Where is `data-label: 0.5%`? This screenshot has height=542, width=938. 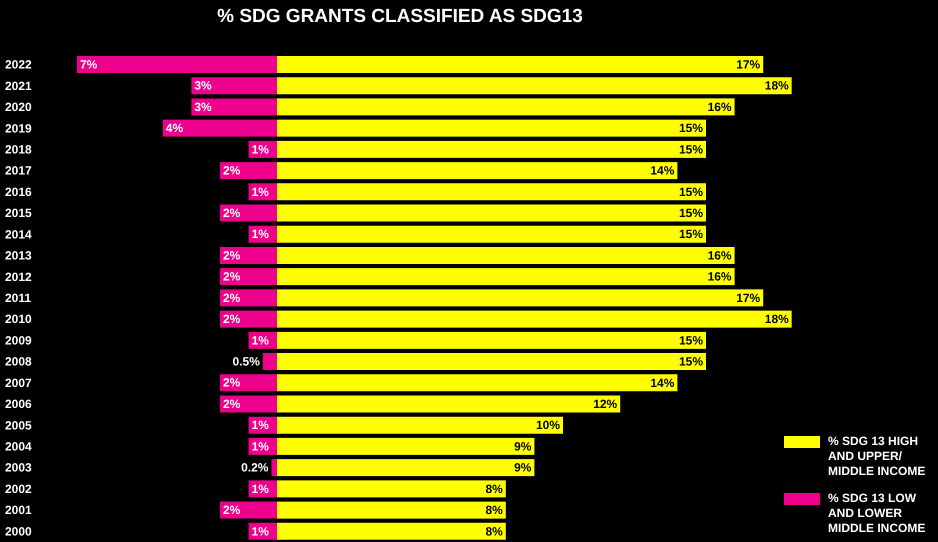
data-label: 0.5% is located at coordinates (246, 361).